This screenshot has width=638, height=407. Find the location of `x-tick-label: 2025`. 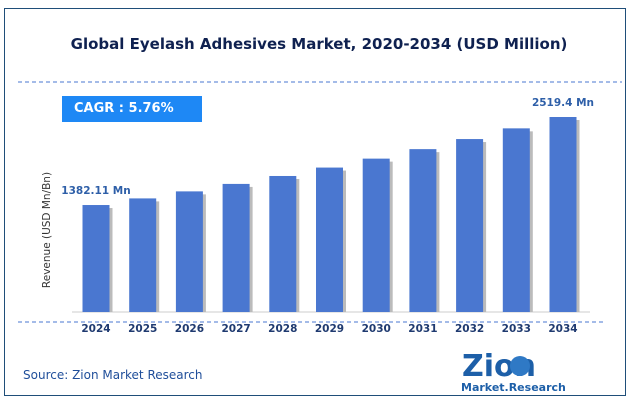

x-tick-label: 2025 is located at coordinates (142, 329).